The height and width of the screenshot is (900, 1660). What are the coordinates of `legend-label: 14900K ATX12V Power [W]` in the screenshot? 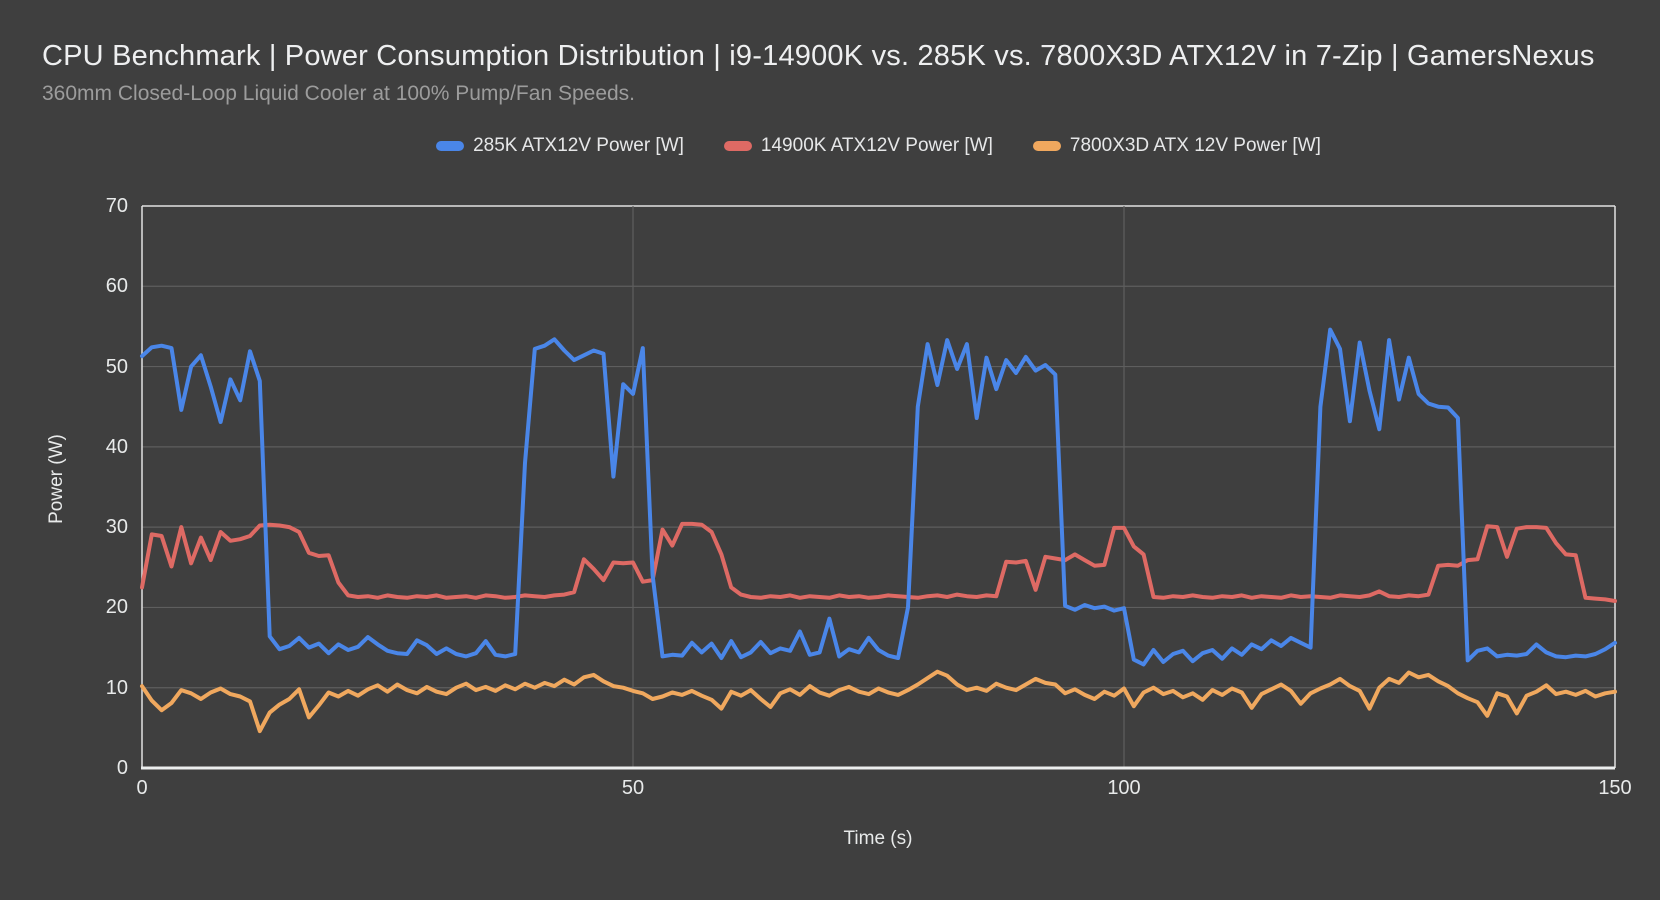 It's located at (876, 145).